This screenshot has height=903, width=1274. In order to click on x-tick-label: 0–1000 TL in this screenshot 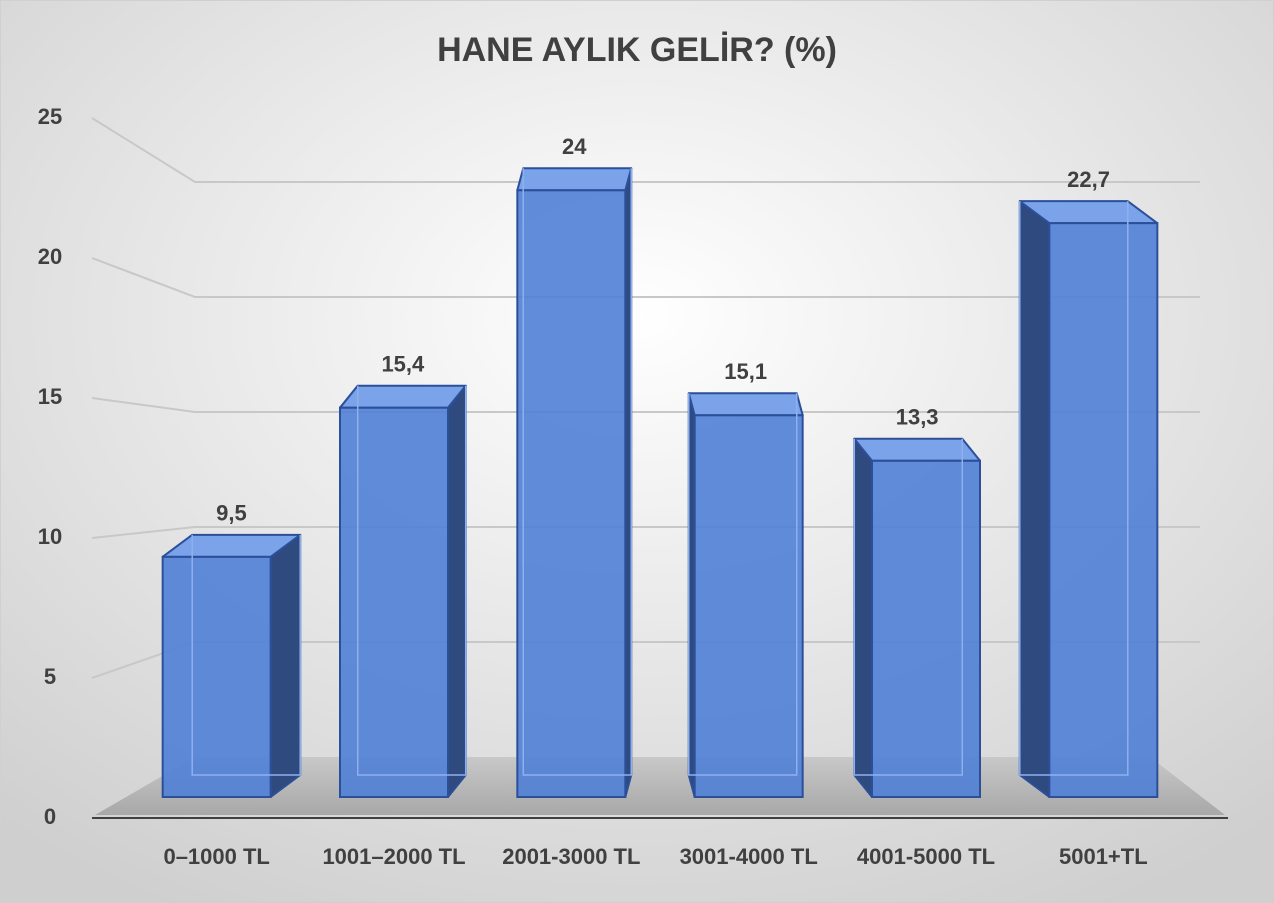, I will do `click(216, 856)`.